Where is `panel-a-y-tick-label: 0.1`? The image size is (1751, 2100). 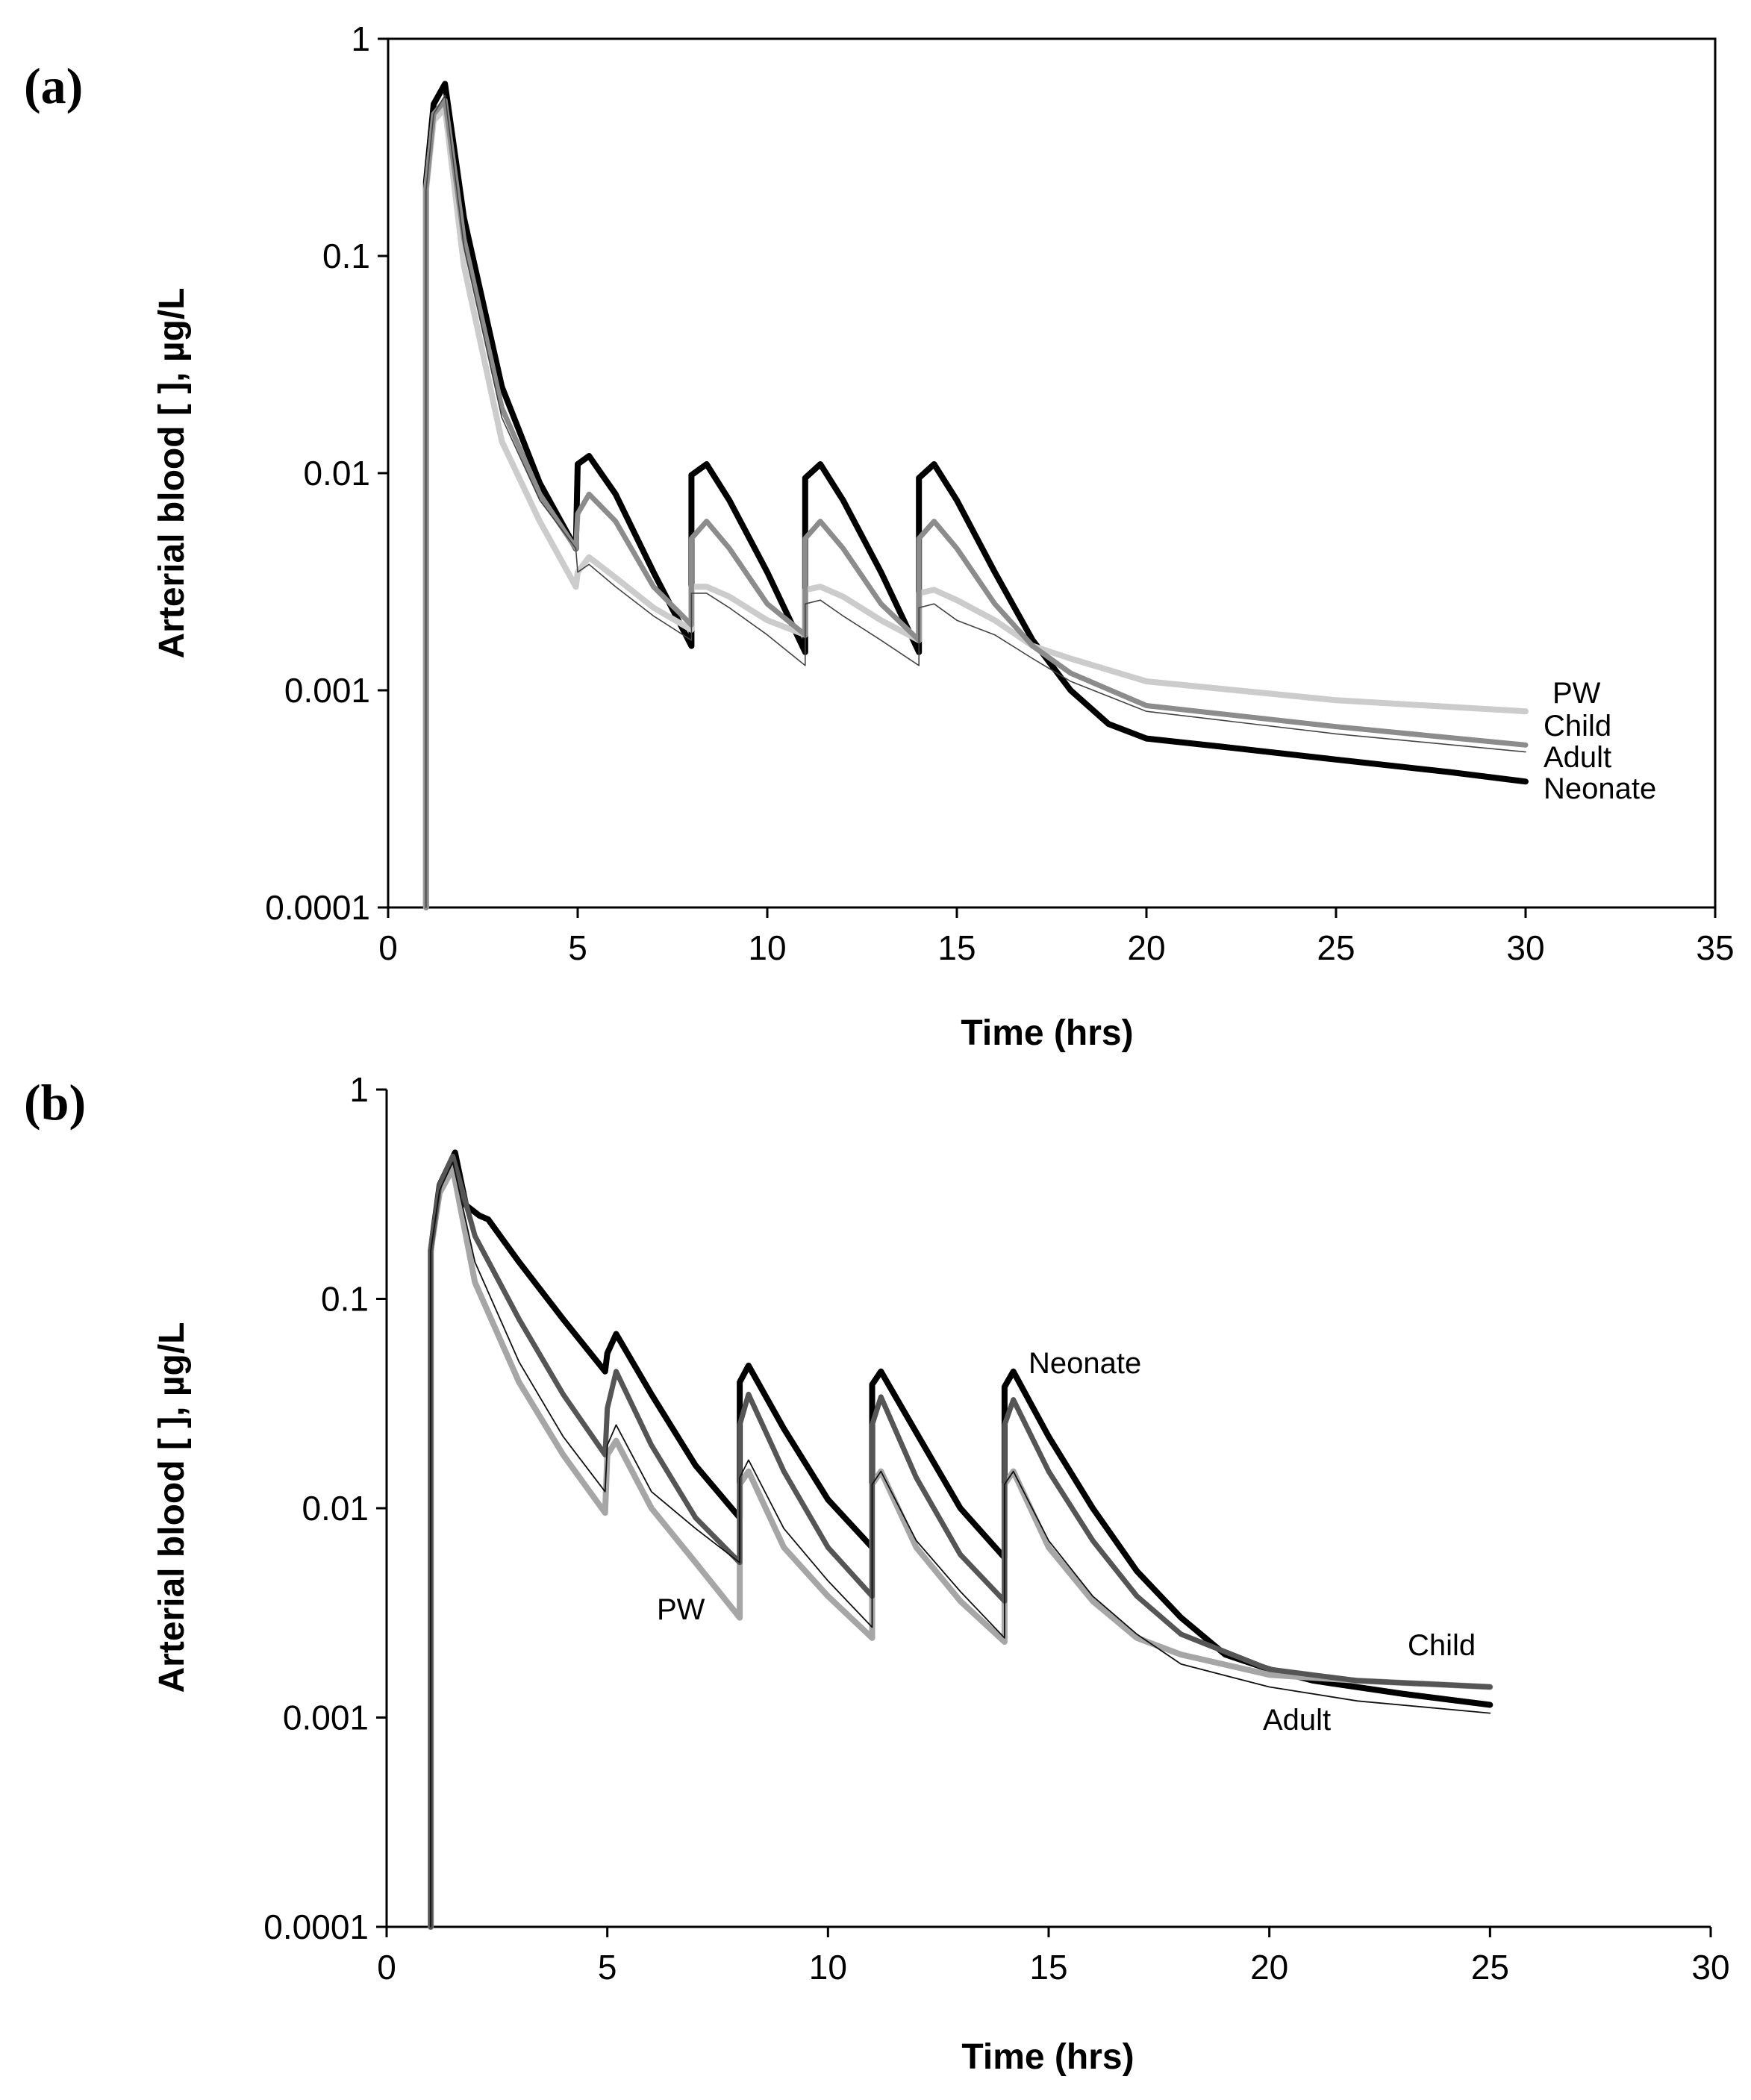
panel-a-y-tick-label: 0.1 is located at coordinates (346, 256).